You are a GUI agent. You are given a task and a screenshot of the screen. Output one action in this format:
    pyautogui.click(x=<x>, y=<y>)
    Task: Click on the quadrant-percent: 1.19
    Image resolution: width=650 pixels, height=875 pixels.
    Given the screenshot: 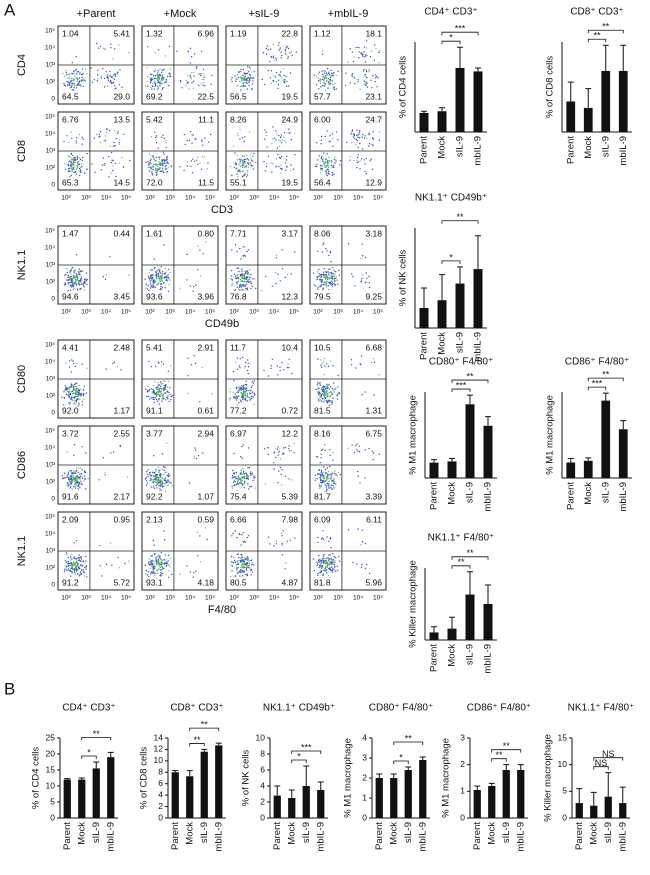 What is the action you would take?
    pyautogui.click(x=238, y=33)
    